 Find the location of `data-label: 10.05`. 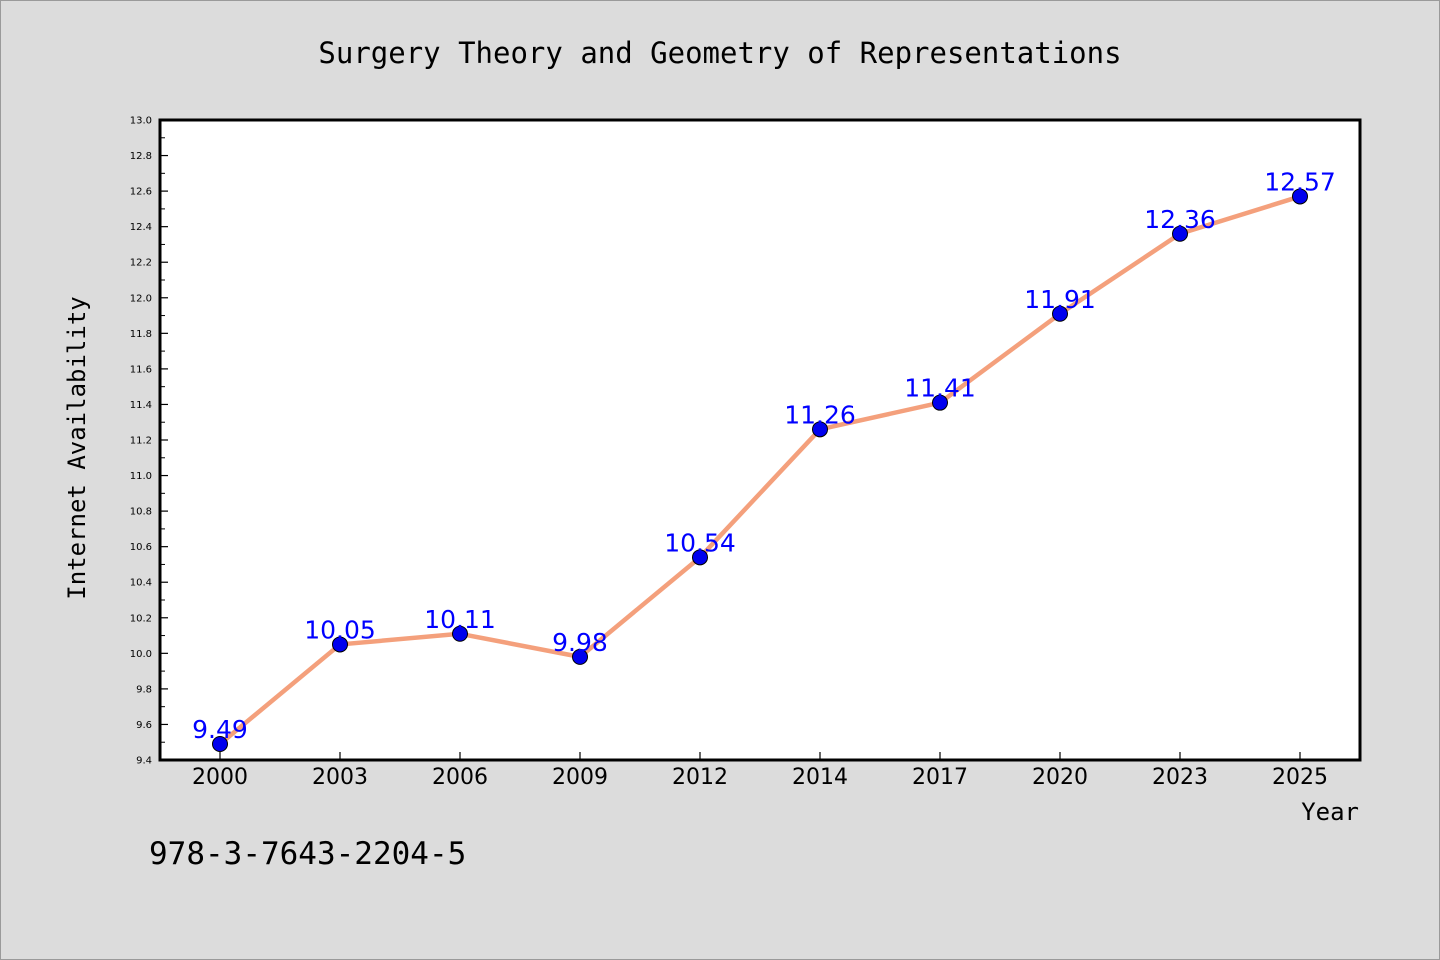

data-label: 10.05 is located at coordinates (340, 629).